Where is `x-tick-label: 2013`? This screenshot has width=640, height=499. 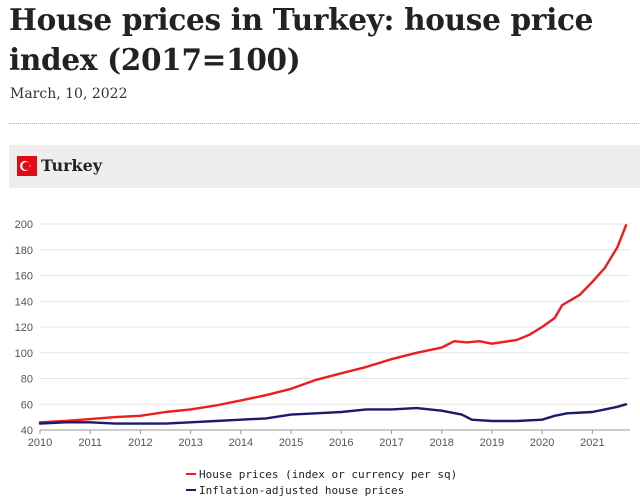
x-tick-label: 2013 is located at coordinates (190, 443).